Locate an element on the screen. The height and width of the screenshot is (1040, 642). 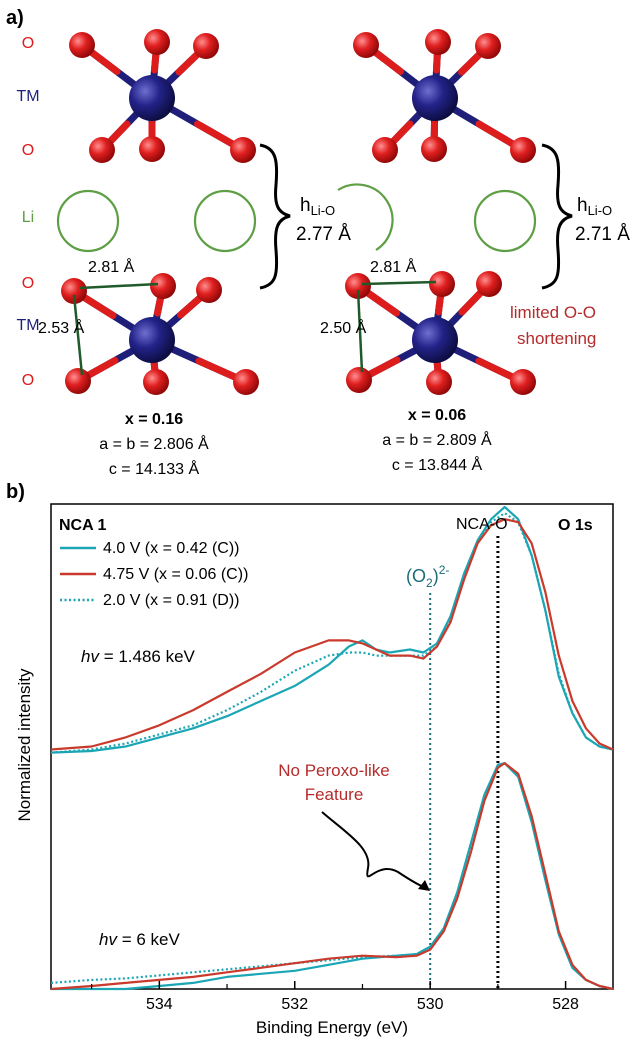
reference-lines is located at coordinates (464, 762).